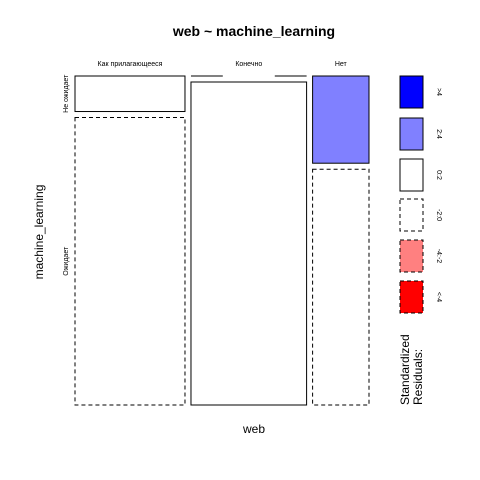 The height and width of the screenshot is (480, 480). What do you see at coordinates (66, 261) in the screenshot?
I see `y-tick-label: Ожидает` at bounding box center [66, 261].